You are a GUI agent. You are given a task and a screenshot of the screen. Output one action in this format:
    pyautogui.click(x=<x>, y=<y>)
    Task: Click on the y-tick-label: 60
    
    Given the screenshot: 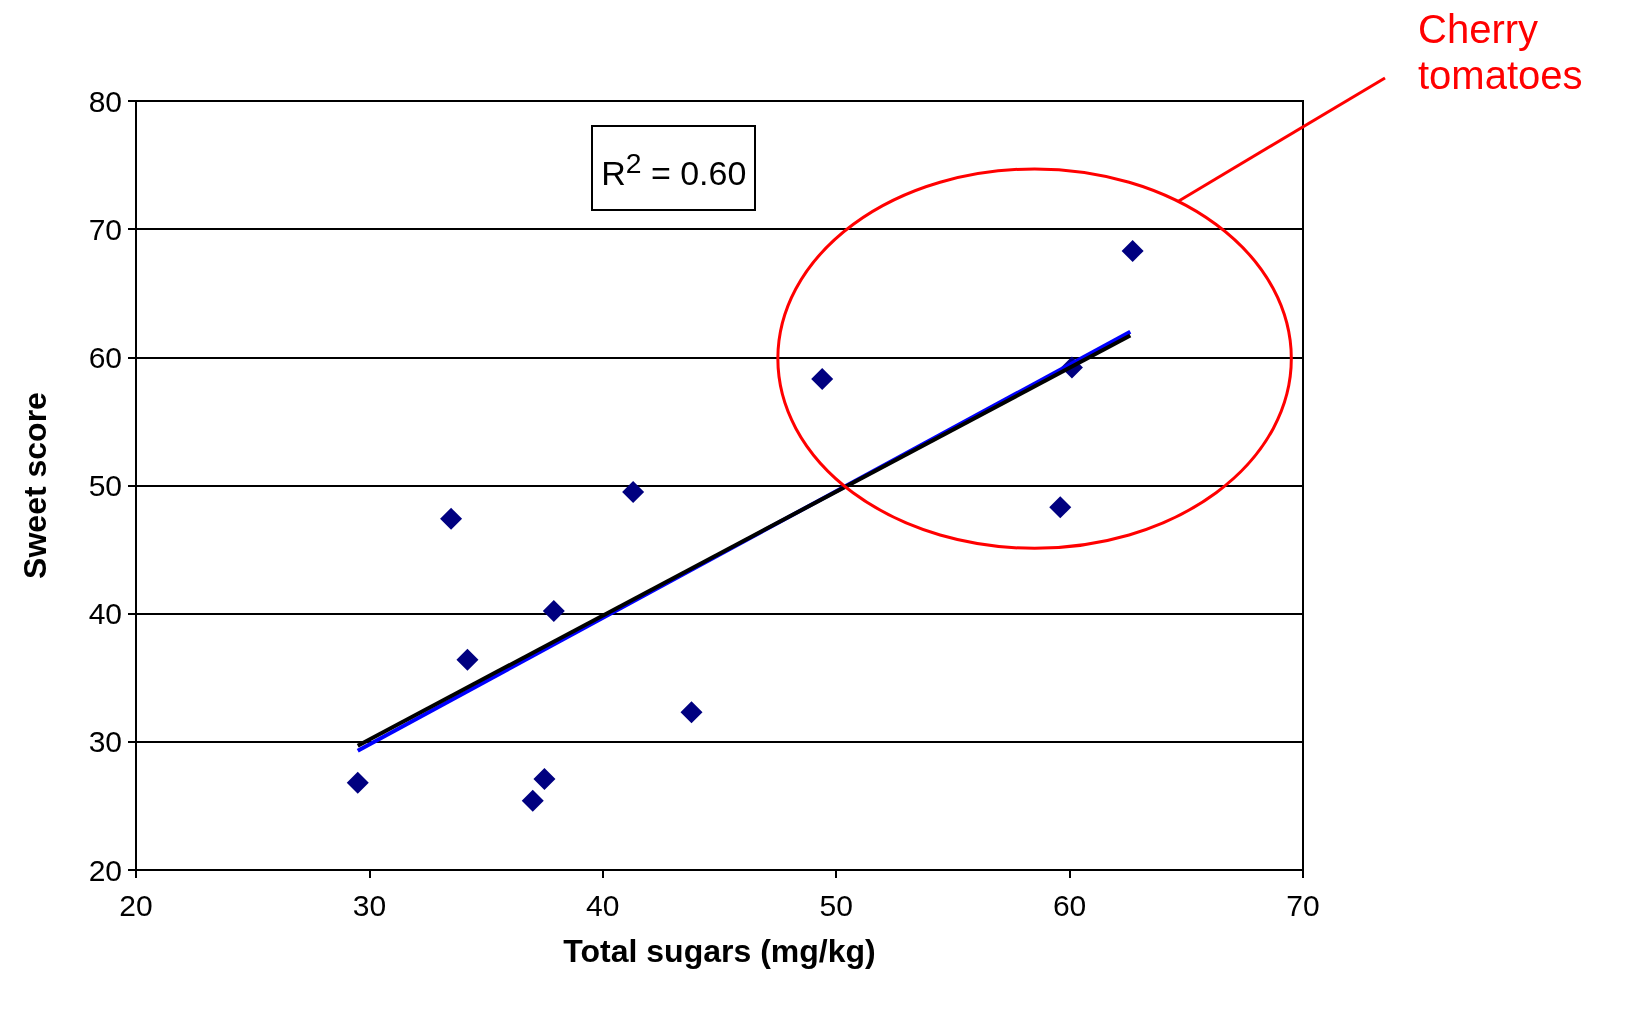 What is the action you would take?
    pyautogui.click(x=105, y=357)
    